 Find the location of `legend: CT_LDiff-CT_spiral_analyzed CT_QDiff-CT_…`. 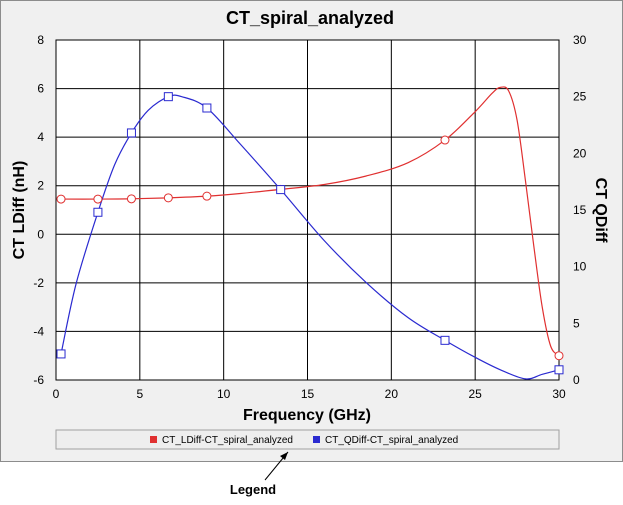

legend: CT_LDiff-CT_spiral_analyzed CT_QDiff-CT_… is located at coordinates (307, 439).